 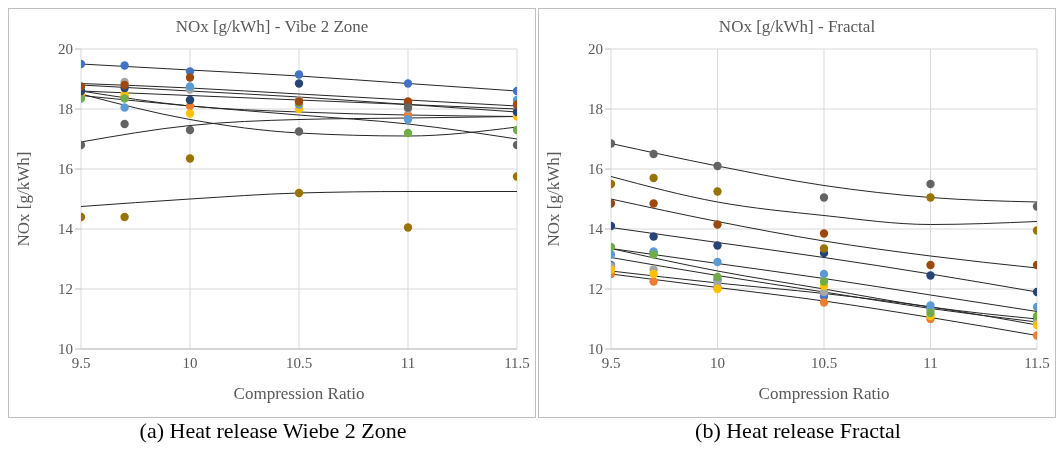 I want to click on chart-title: NOx [g/kWh] - Fractal, so click(x=797, y=27).